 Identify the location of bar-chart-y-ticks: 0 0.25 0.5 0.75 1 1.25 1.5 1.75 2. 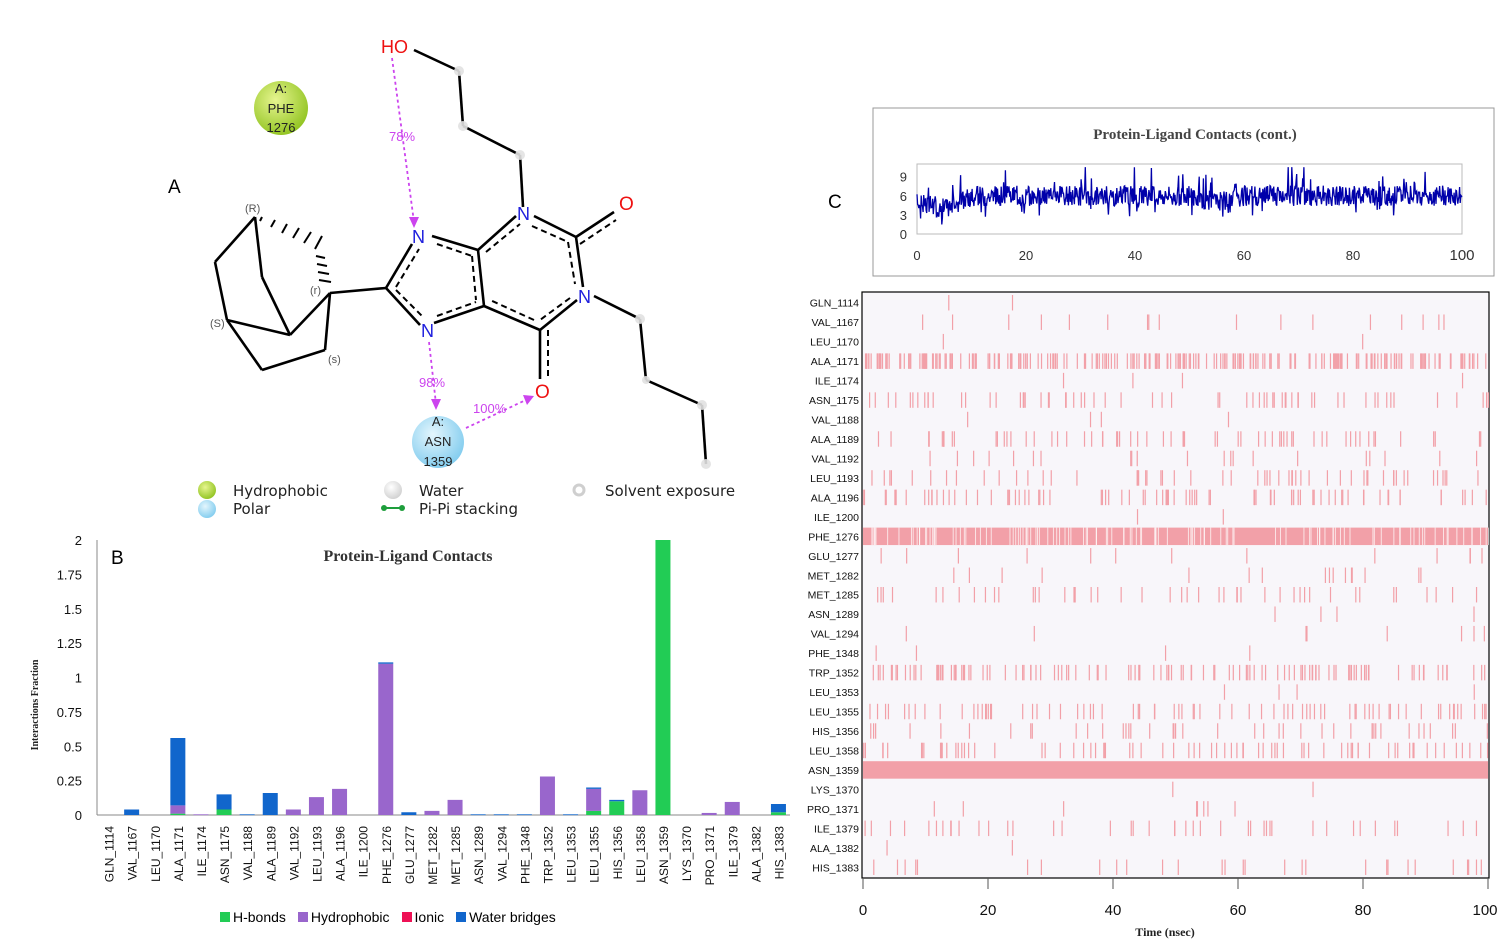
(423, 678).